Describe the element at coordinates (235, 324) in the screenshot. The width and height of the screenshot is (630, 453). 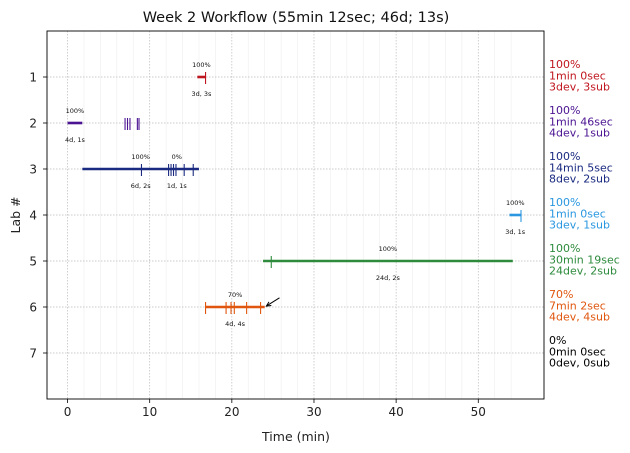
I see `count-label: 4d, 4s` at that location.